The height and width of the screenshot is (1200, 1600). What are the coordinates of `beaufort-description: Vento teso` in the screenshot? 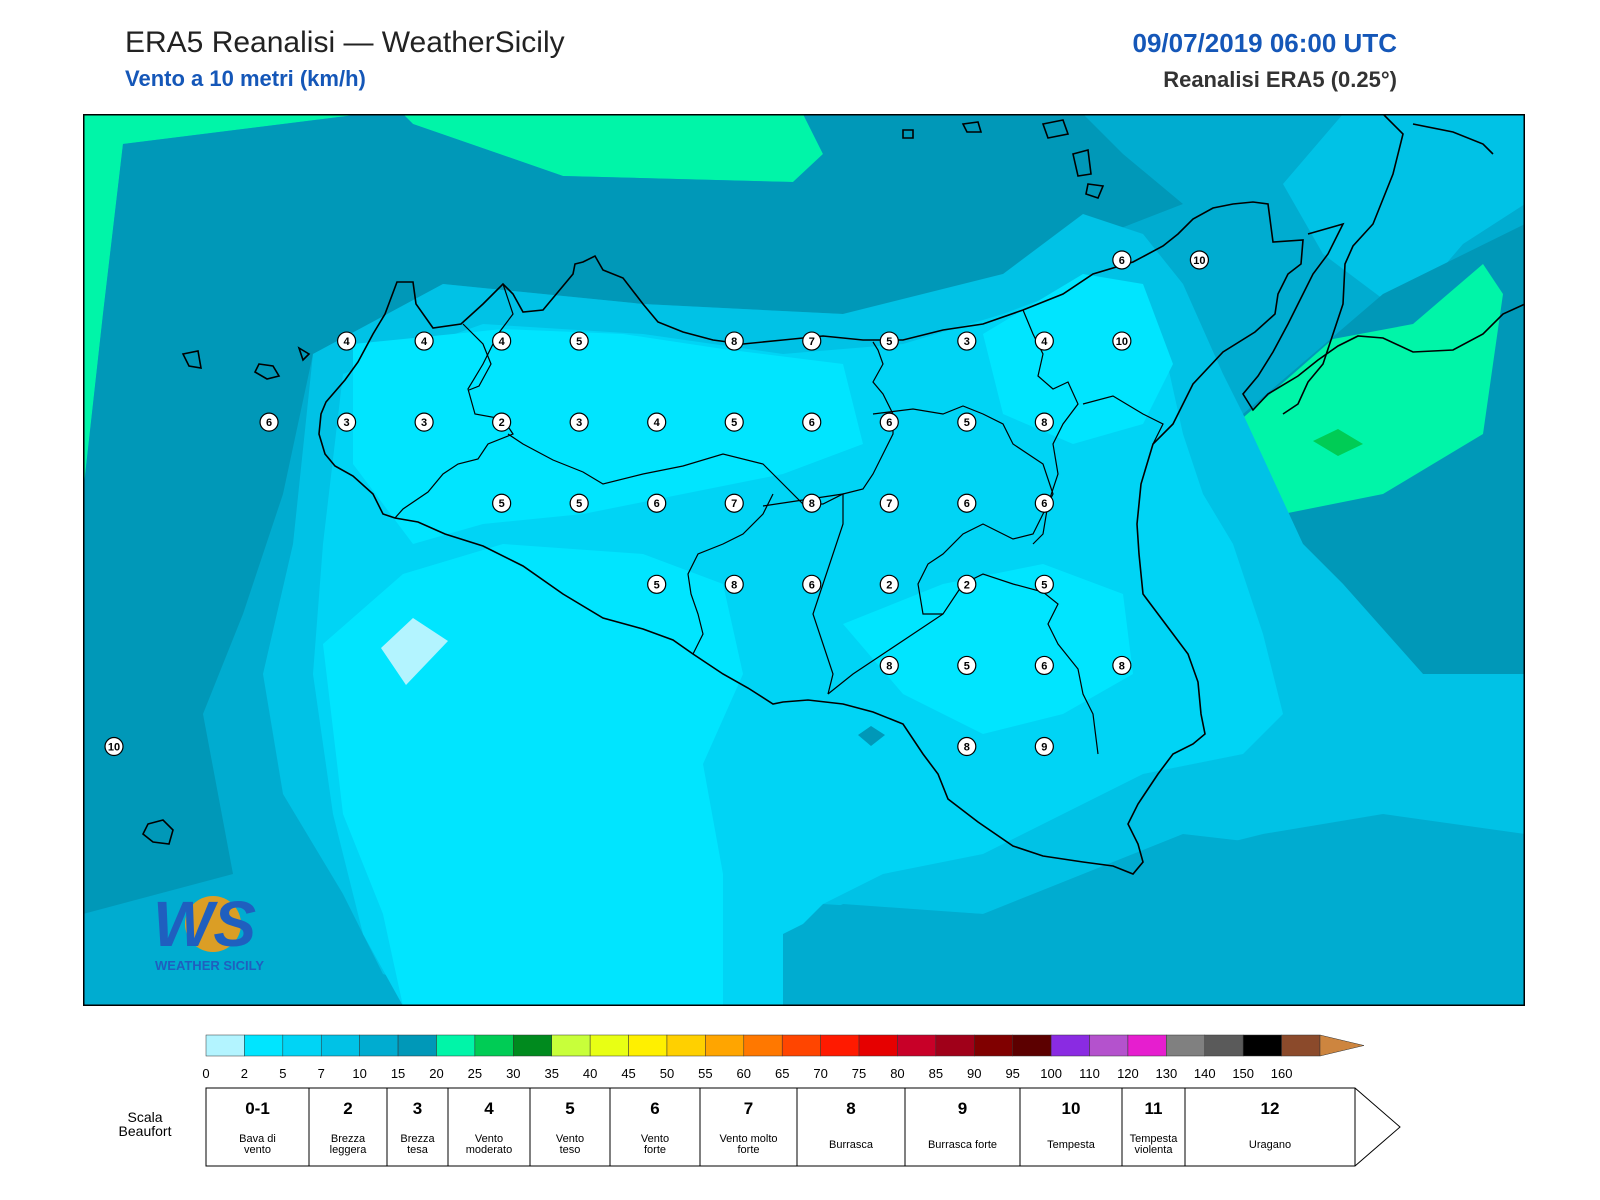 It's located at (570, 1144).